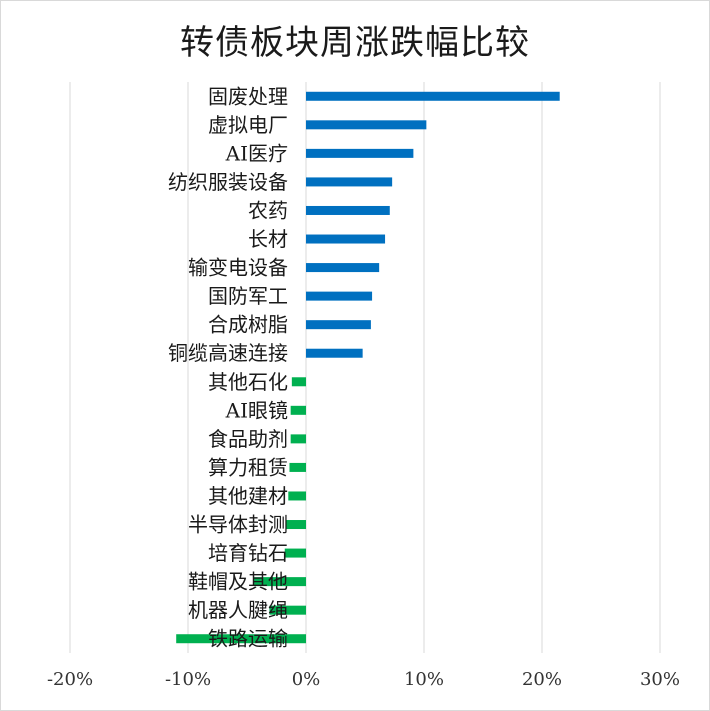 The width and height of the screenshot is (710, 711). What do you see at coordinates (424, 679) in the screenshot?
I see `x-tick-label: 10%` at bounding box center [424, 679].